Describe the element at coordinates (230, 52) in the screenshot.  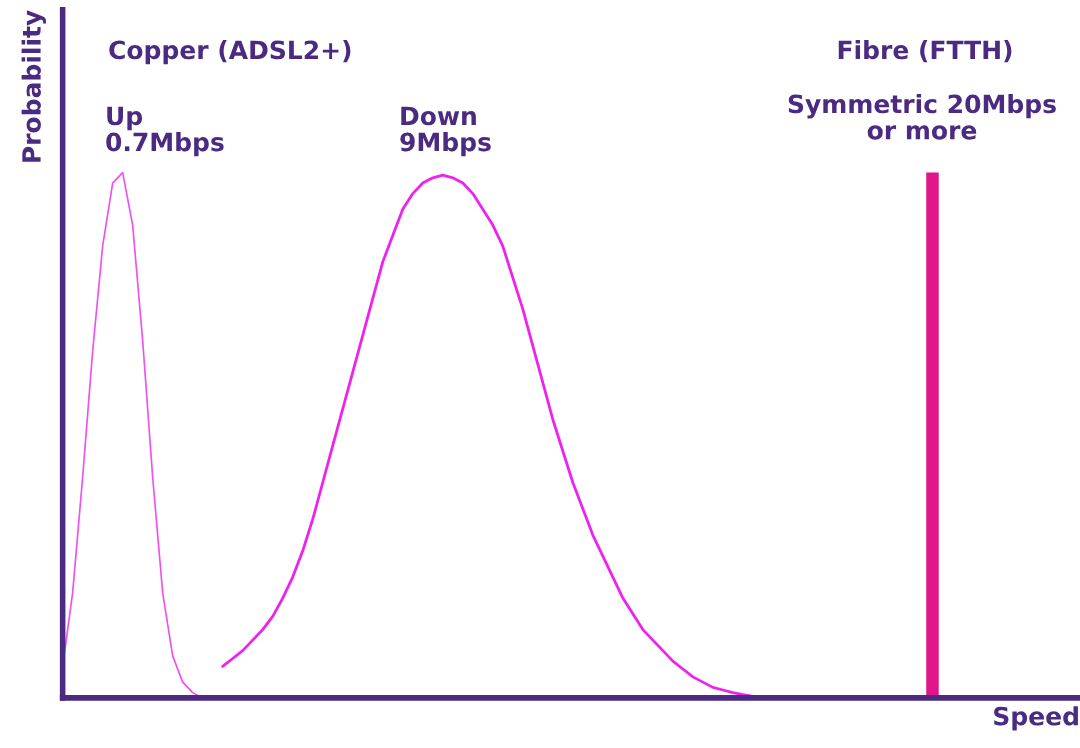
I see `text: Copper (ADSL2+)` at that location.